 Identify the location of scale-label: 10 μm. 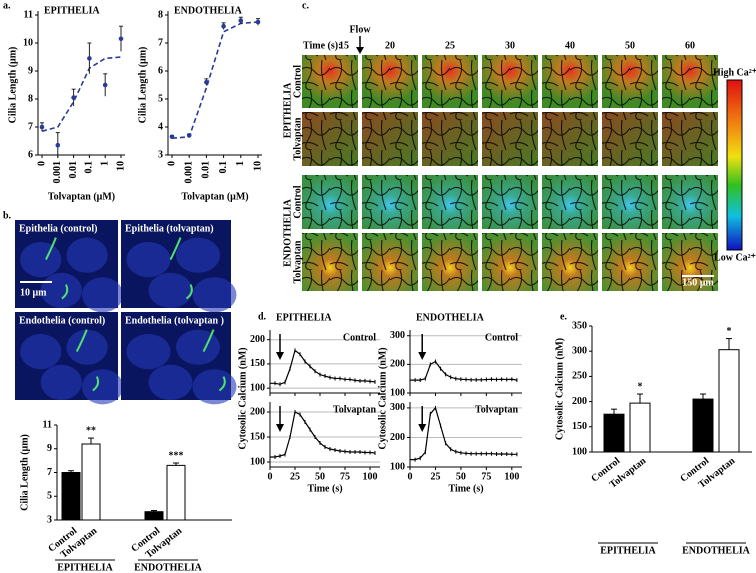
(33, 292).